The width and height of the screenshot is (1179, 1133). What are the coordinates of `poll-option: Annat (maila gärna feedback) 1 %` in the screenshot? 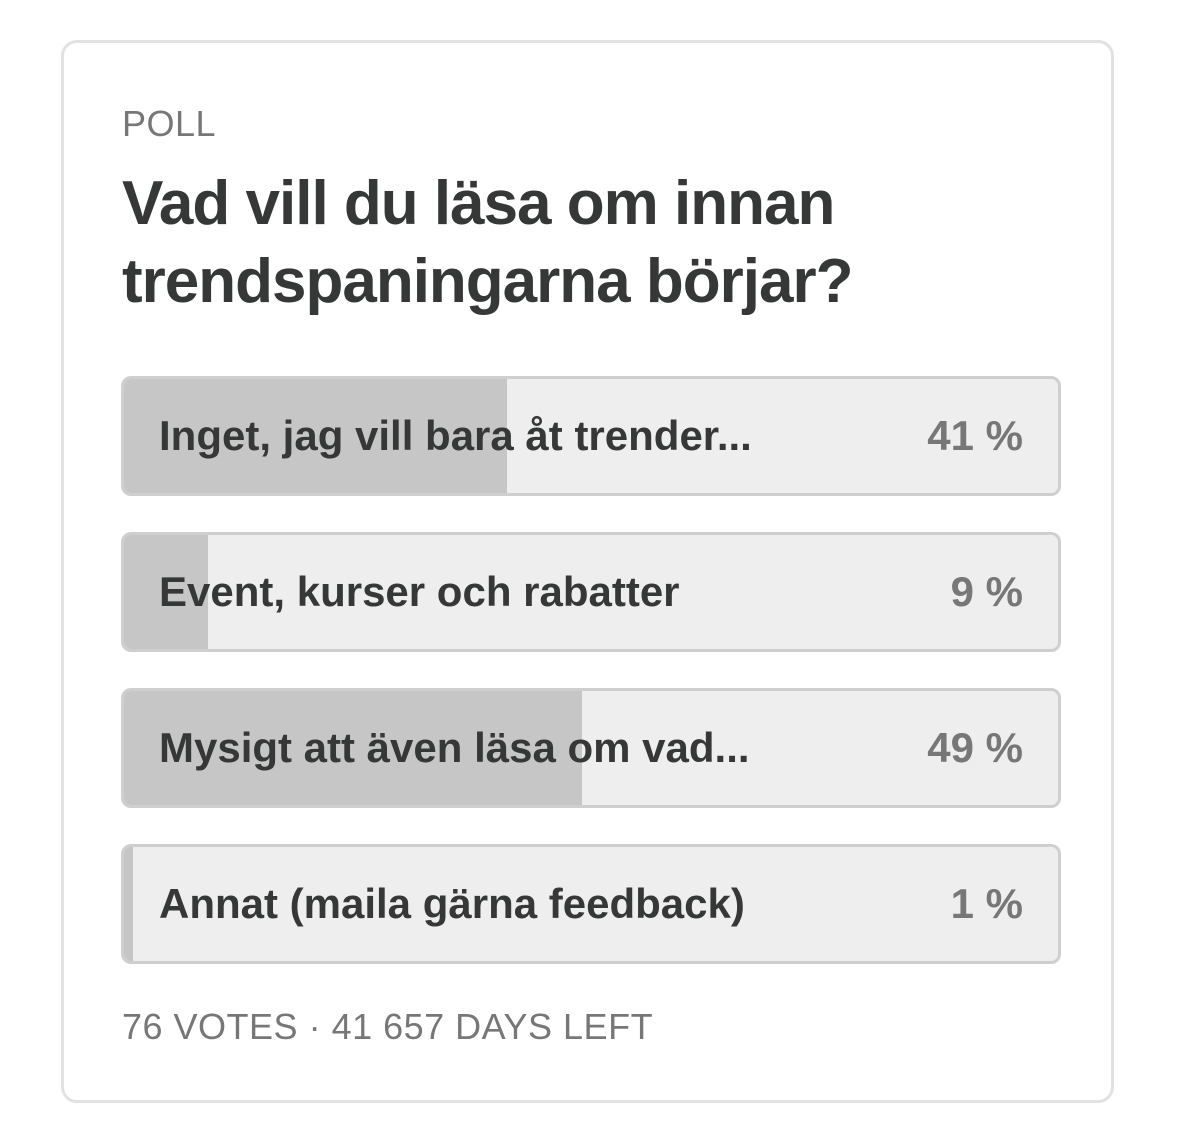 It's located at (591, 904).